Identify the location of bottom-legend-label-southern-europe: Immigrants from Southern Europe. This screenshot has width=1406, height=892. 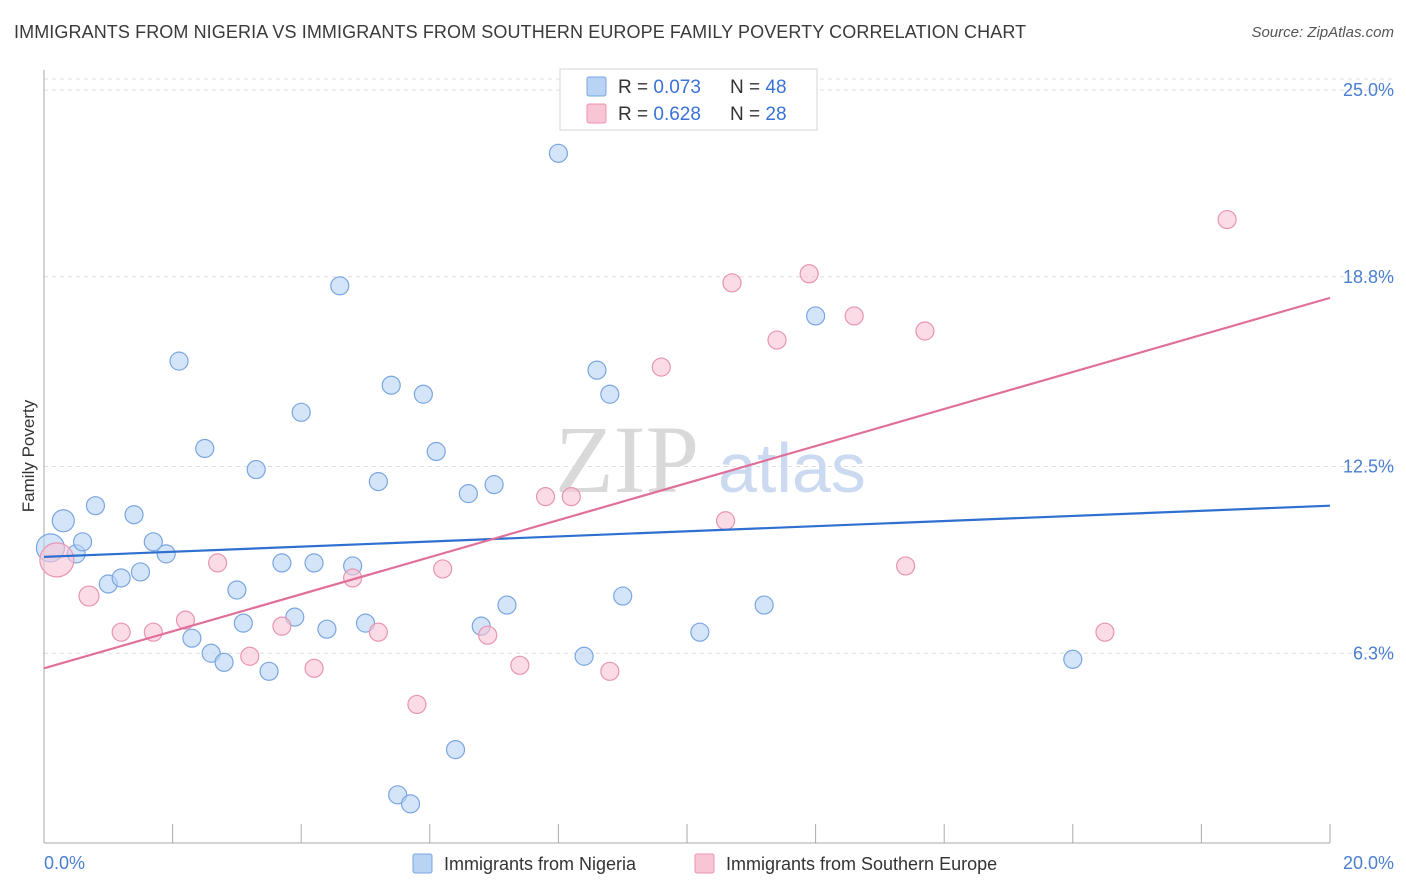
(861, 864).